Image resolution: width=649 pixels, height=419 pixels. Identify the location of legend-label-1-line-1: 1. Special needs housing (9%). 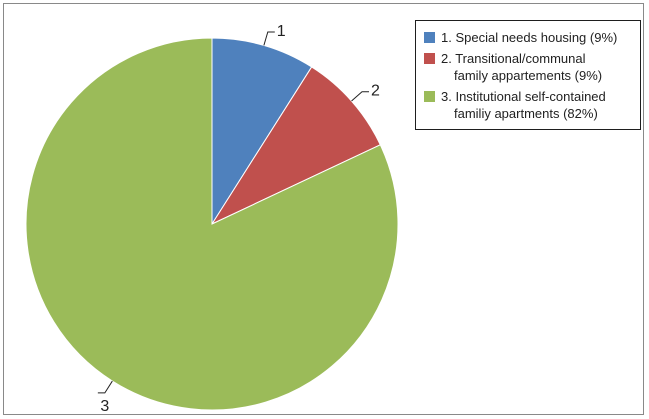
(529, 37).